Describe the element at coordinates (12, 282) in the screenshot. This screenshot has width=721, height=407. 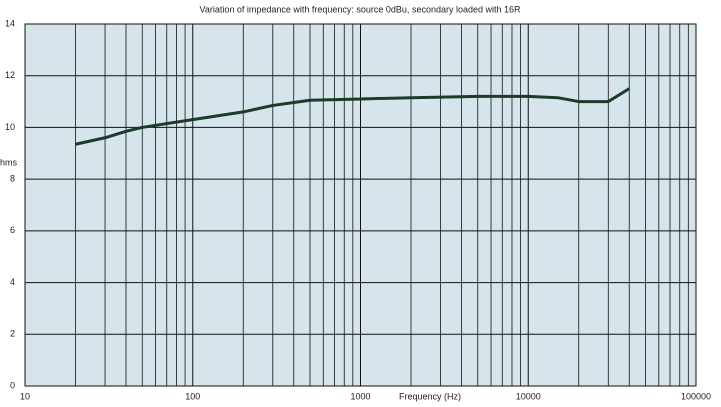
I see `y-tick-label: 4` at that location.